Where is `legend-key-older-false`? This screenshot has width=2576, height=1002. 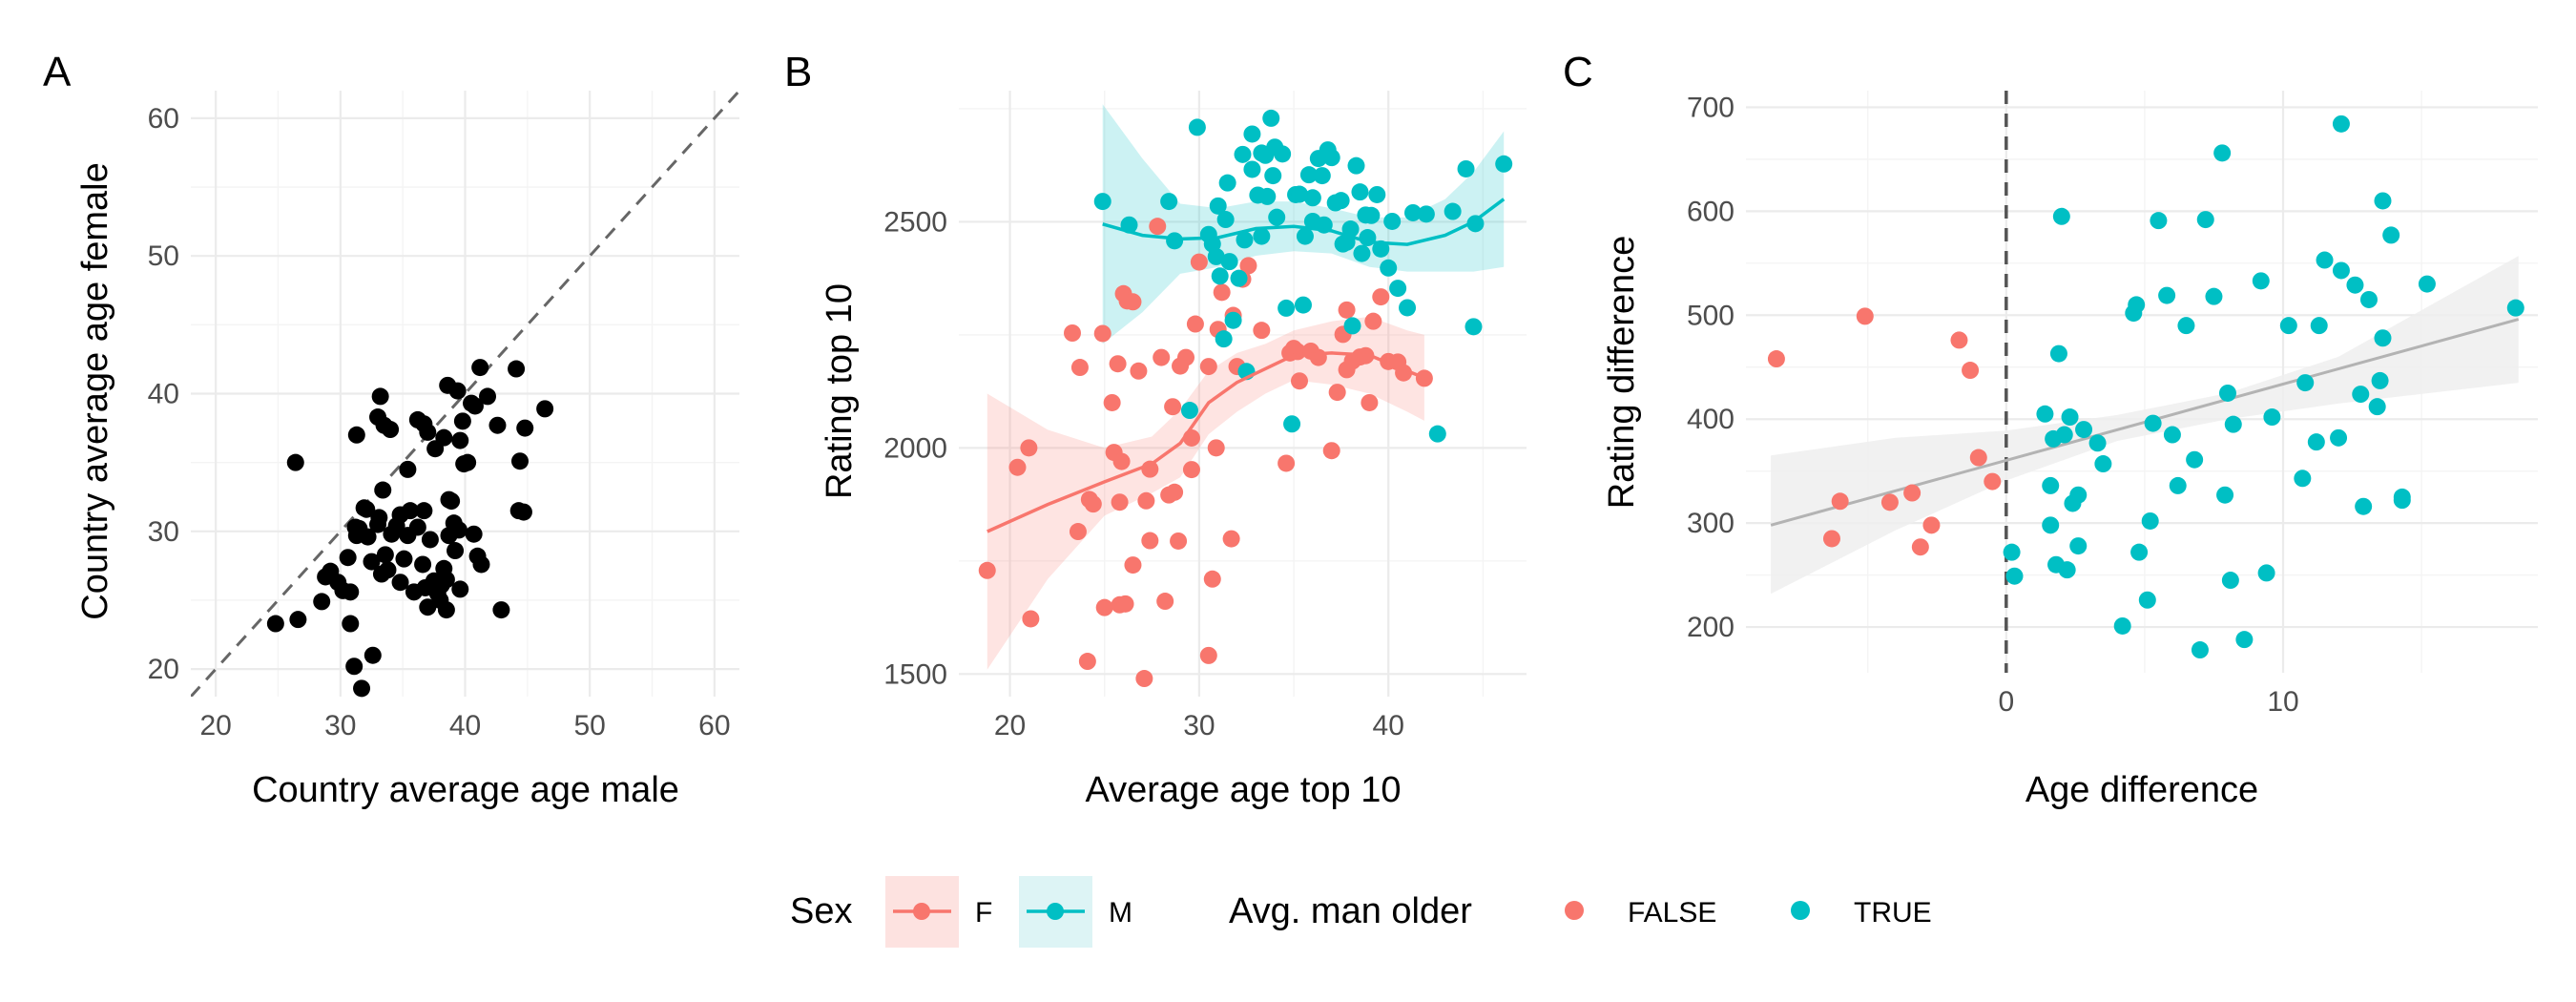 legend-key-older-false is located at coordinates (1574, 910).